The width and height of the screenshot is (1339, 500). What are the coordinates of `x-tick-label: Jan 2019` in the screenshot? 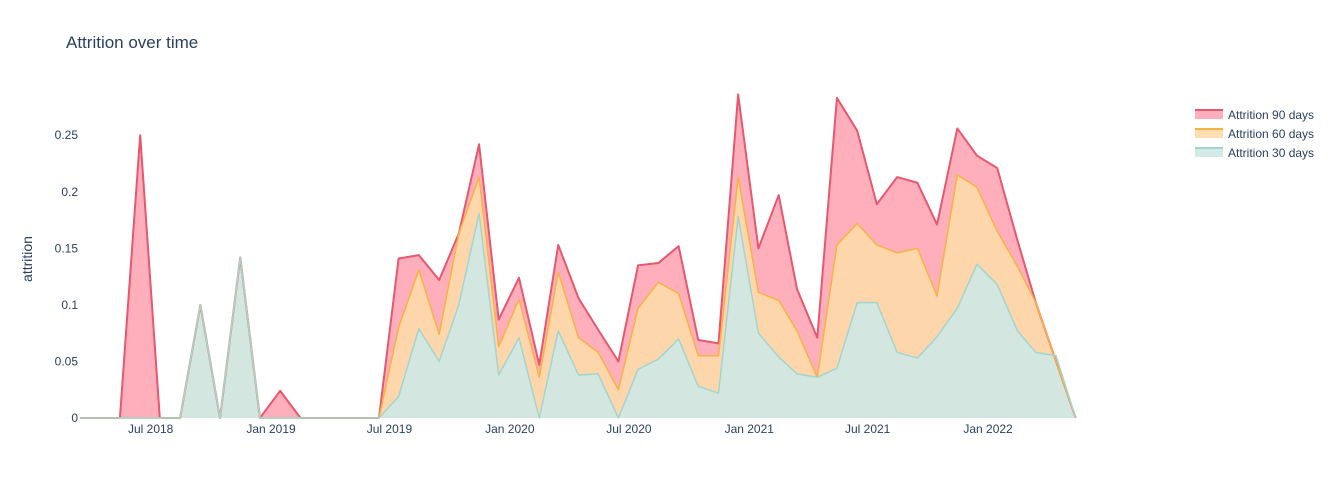 It's located at (271, 429).